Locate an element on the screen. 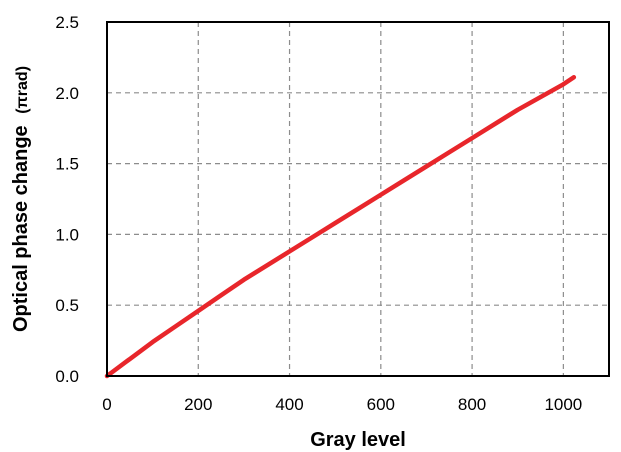 This screenshot has height=452, width=621. x-axis-label: Gray level is located at coordinates (358, 440).